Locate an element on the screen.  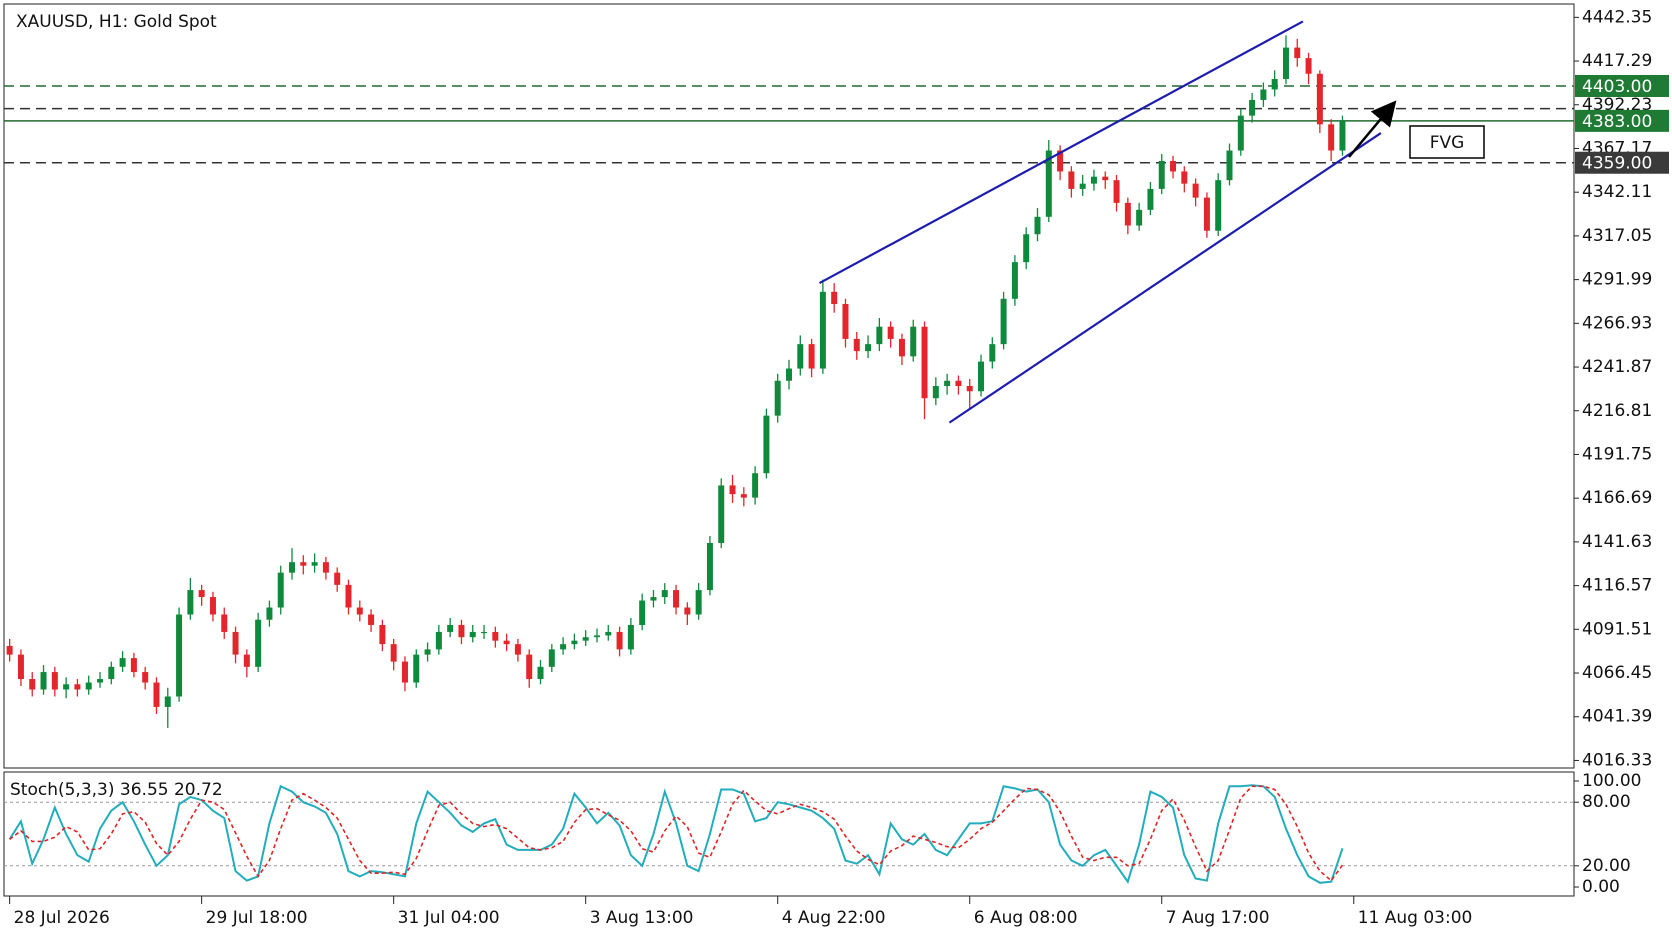
y-tick-label: 4342.11 is located at coordinates (1617, 192).